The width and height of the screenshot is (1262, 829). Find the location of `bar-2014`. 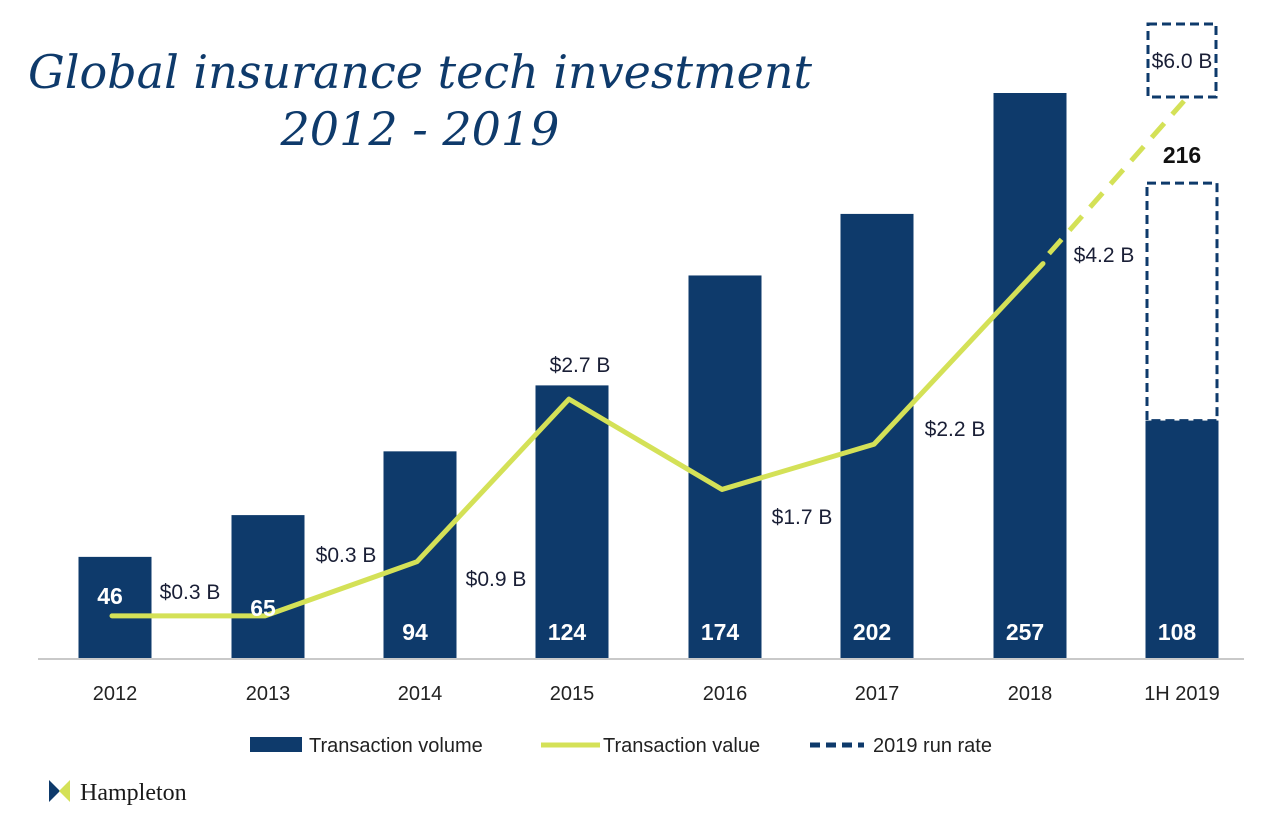

bar-2014 is located at coordinates (420, 554).